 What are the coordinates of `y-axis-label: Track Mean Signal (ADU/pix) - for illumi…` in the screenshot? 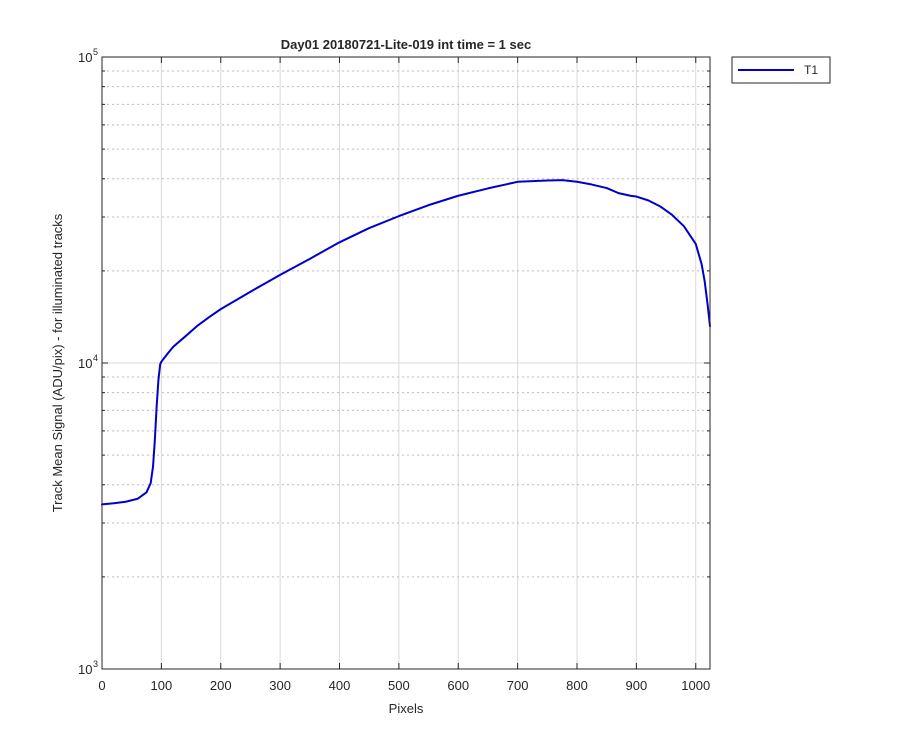 It's located at (57, 362).